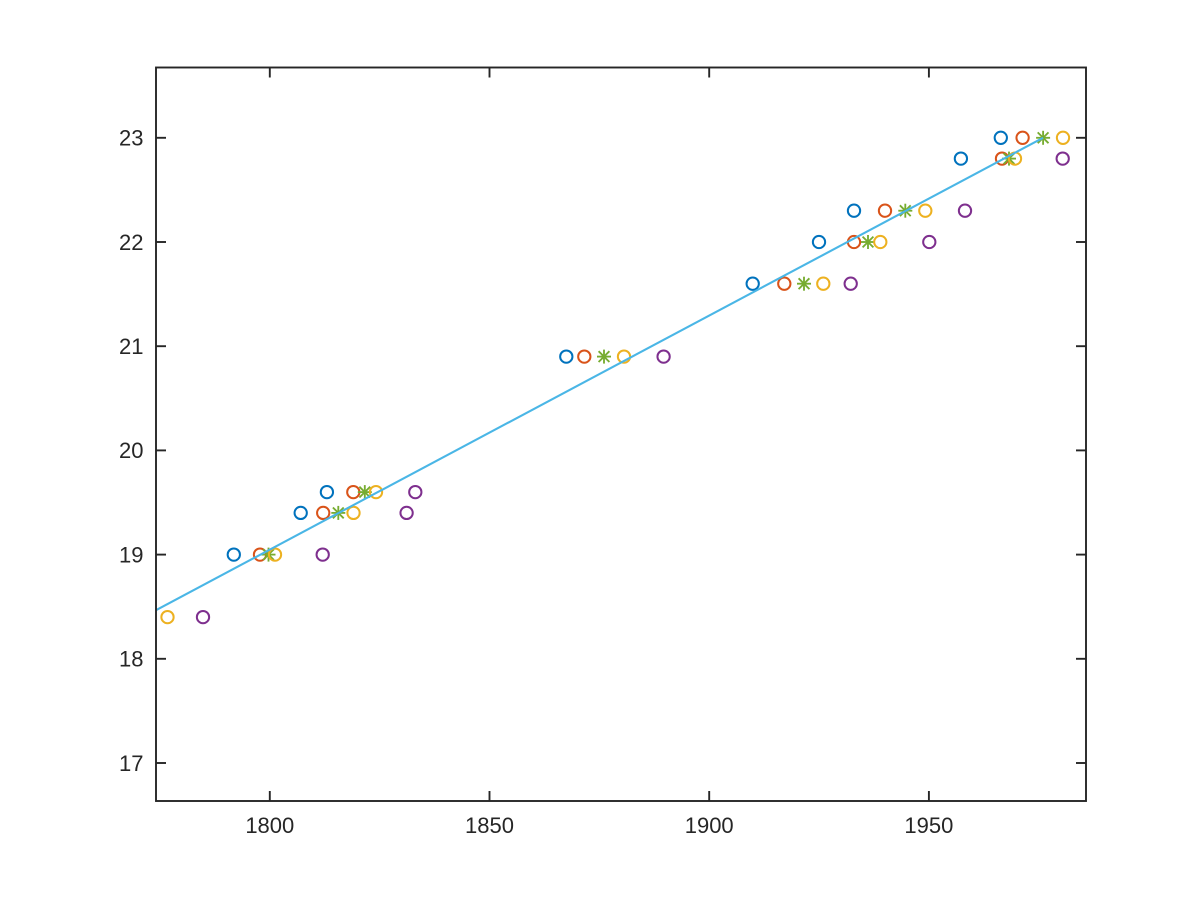 This screenshot has height=900, width=1200. Describe the element at coordinates (131, 242) in the screenshot. I see `svg-text: 22` at that location.